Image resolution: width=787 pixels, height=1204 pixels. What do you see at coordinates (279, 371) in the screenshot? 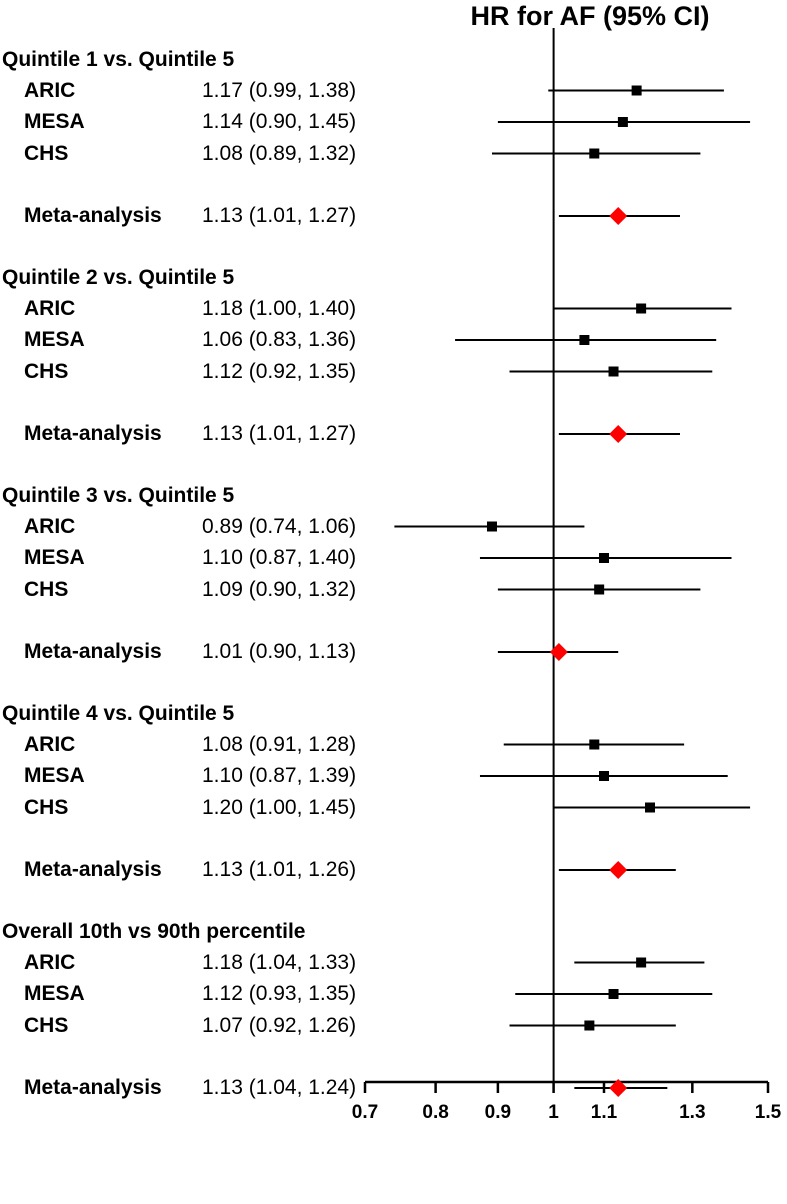
I see `estimate-text: 1.12 (0.92, 1.35)` at bounding box center [279, 371].